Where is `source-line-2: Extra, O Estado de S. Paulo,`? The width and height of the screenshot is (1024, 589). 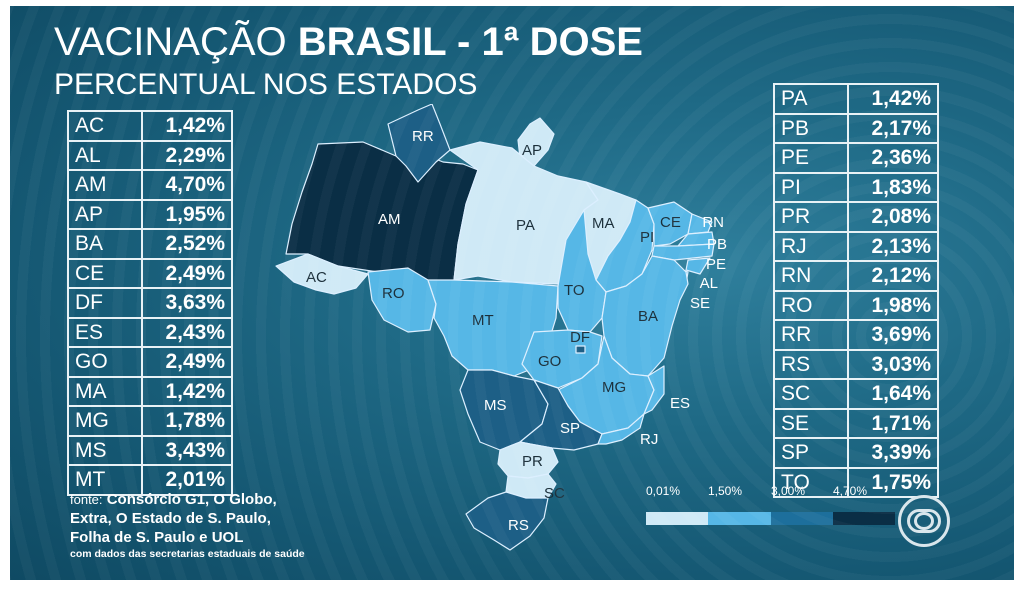 source-line-2: Extra, O Estado de S. Paulo, is located at coordinates (170, 518).